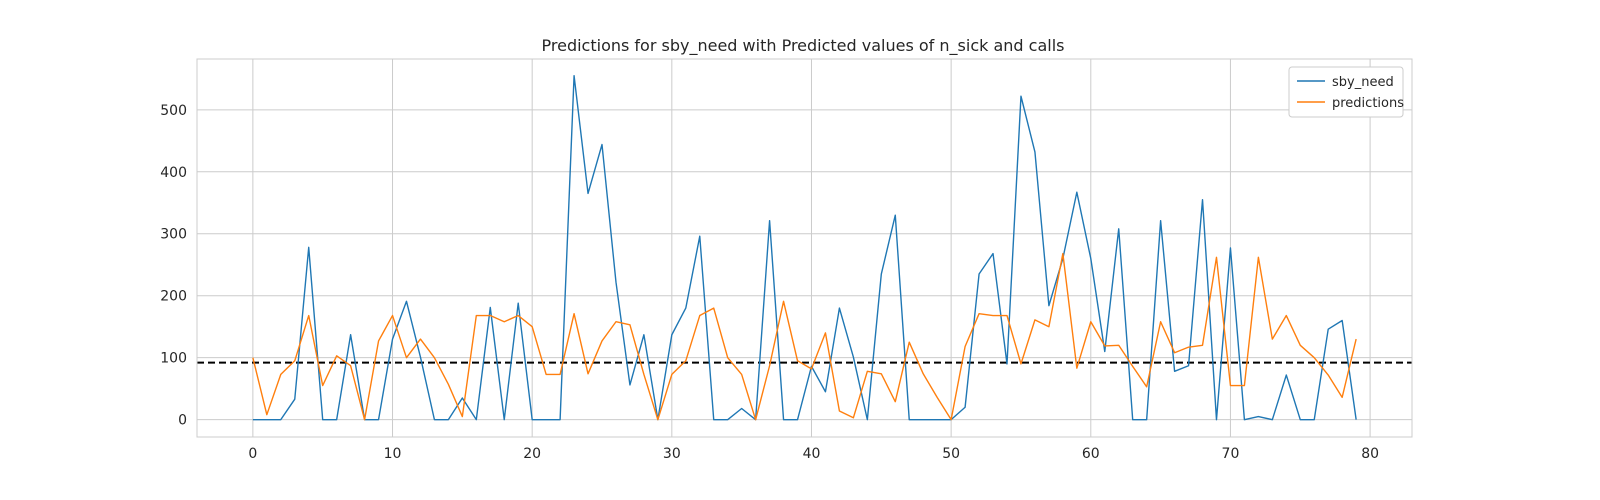  What do you see at coordinates (393, 454) in the screenshot?
I see `x-tick-label: 10` at bounding box center [393, 454].